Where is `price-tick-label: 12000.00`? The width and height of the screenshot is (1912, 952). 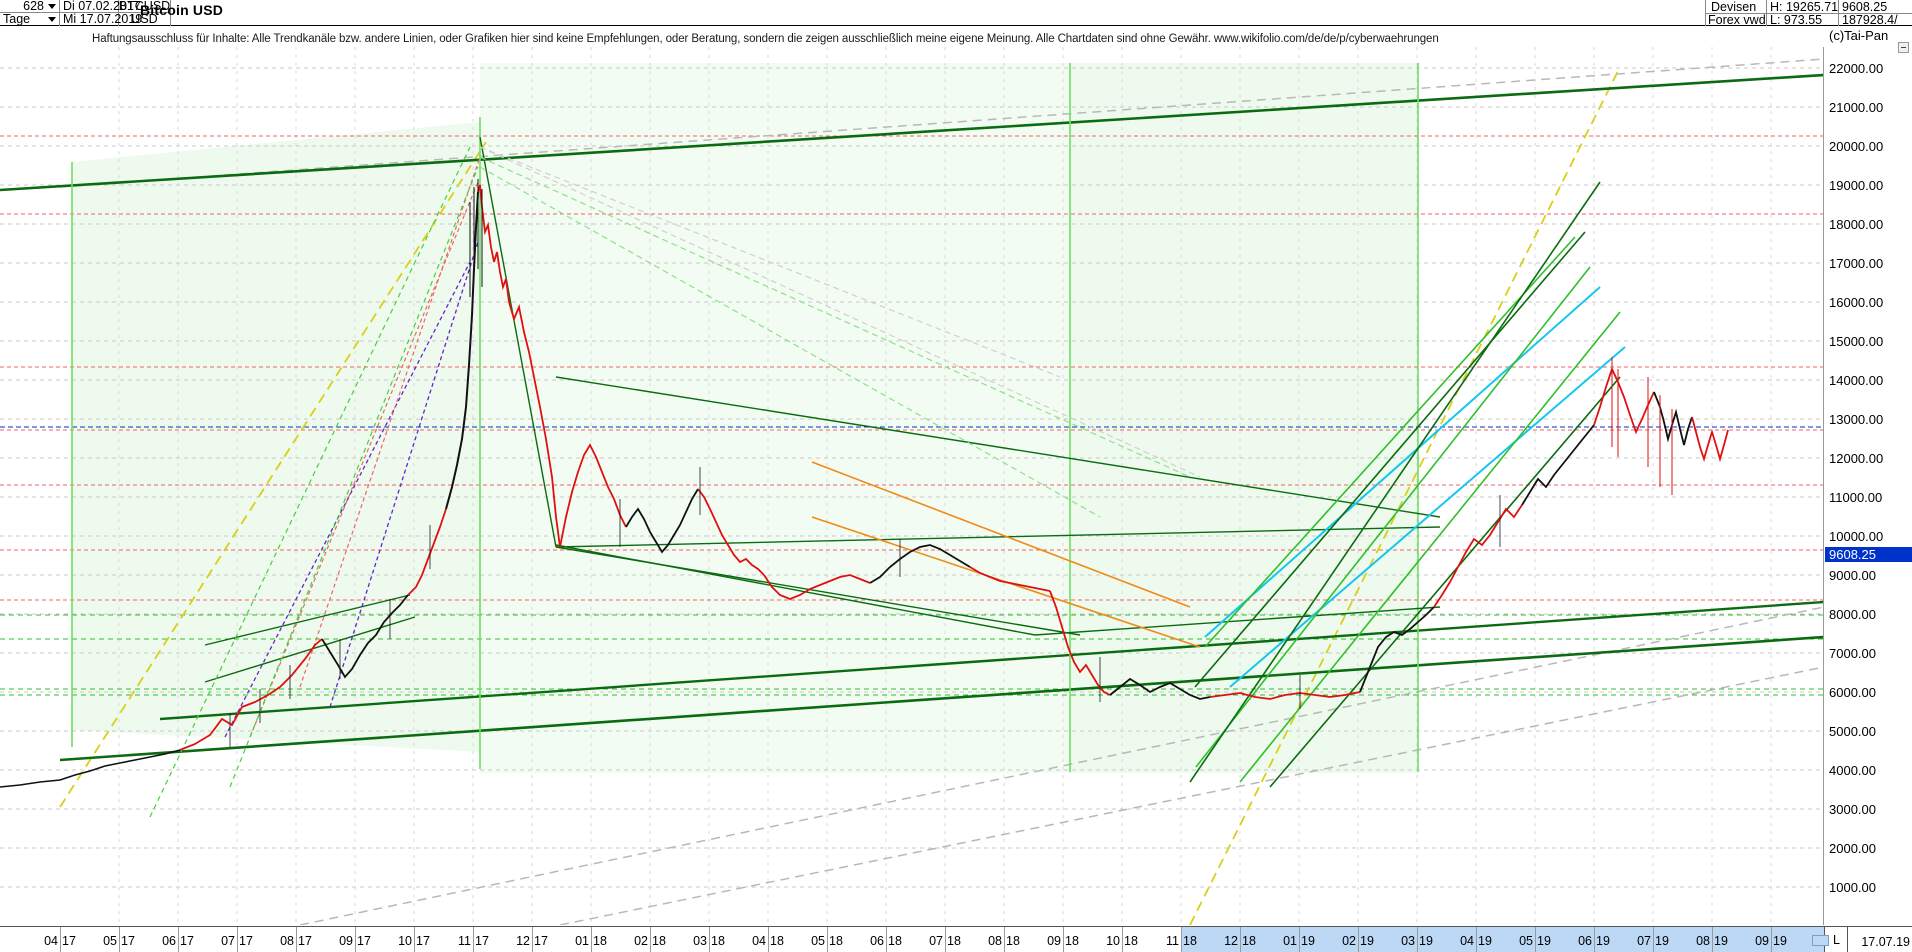
price-tick-label: 12000.00 is located at coordinates (1856, 458).